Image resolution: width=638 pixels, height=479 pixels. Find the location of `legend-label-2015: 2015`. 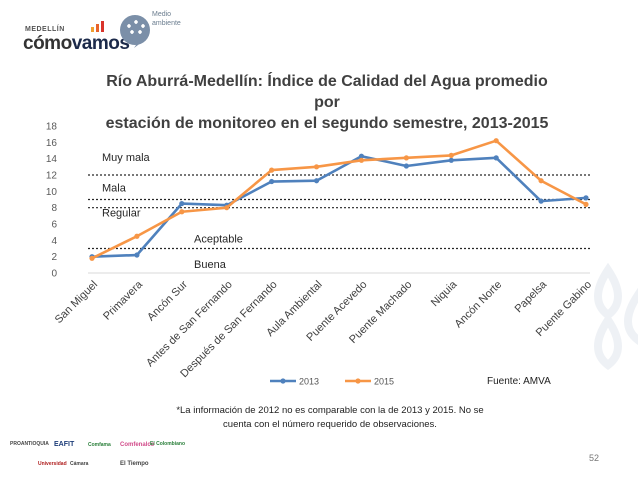

legend-label-2015: 2015 is located at coordinates (384, 382).